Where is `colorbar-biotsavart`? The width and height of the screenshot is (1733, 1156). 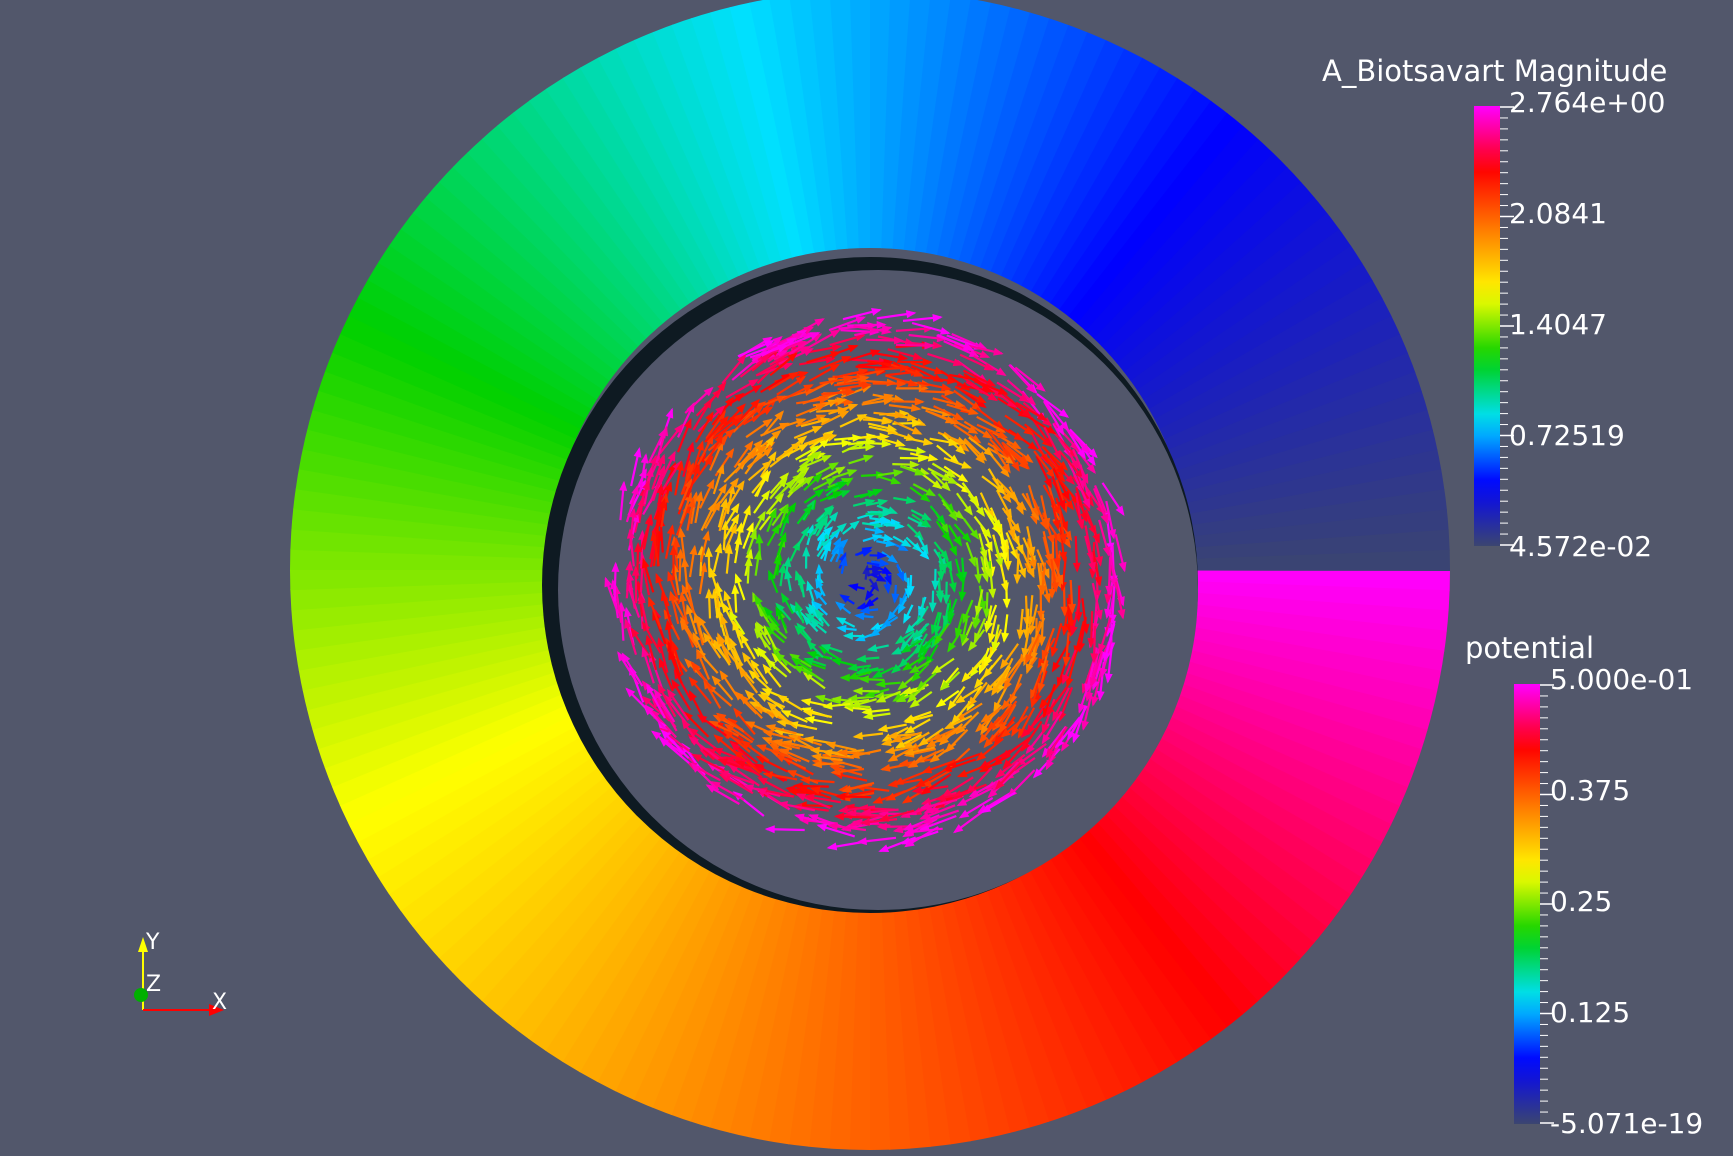
colorbar-biotsavart is located at coordinates (1487, 326).